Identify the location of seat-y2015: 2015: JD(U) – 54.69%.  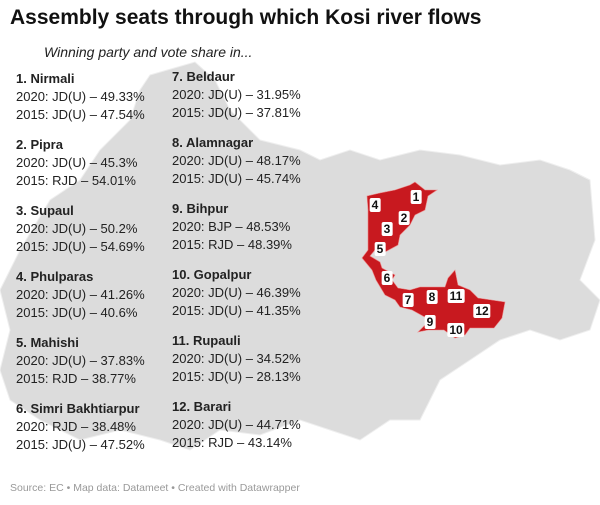
(80, 246).